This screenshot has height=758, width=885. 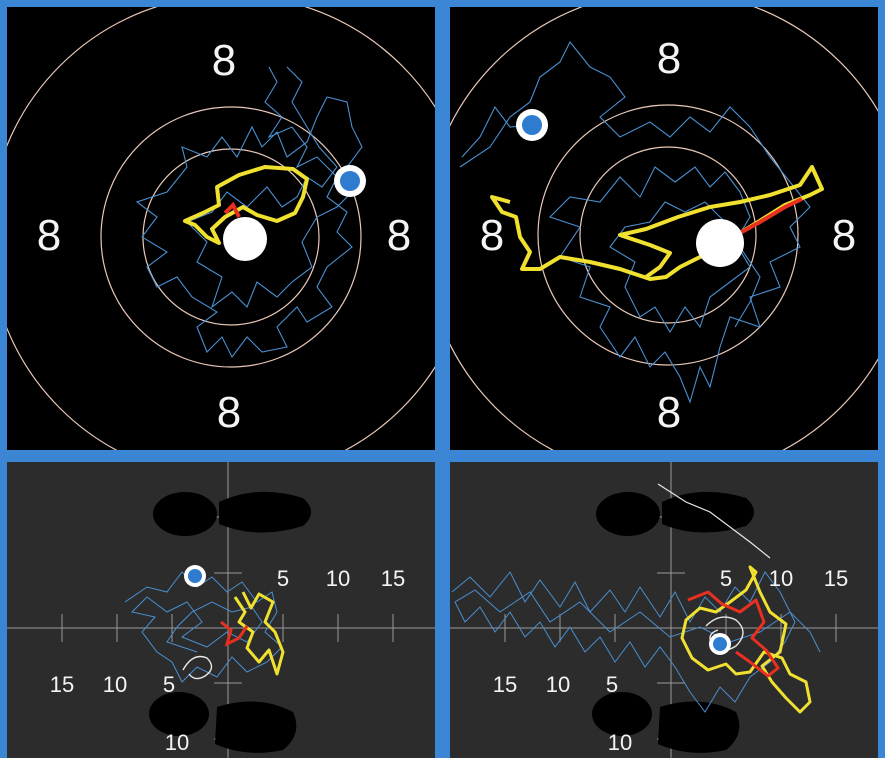 I want to click on inner-ring, so click(x=668, y=235).